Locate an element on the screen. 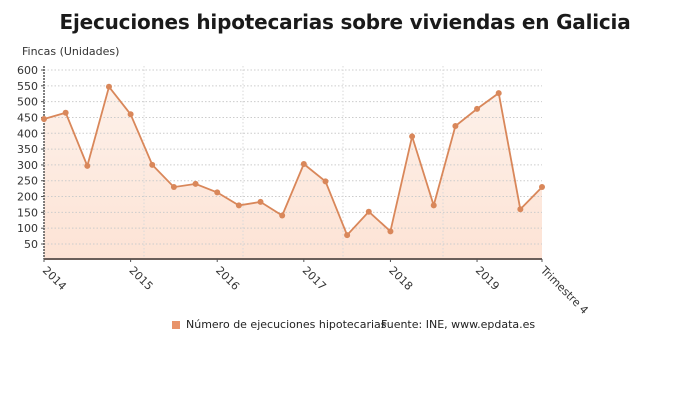  x-tick-label: Trimestre 4 is located at coordinates (564, 290).